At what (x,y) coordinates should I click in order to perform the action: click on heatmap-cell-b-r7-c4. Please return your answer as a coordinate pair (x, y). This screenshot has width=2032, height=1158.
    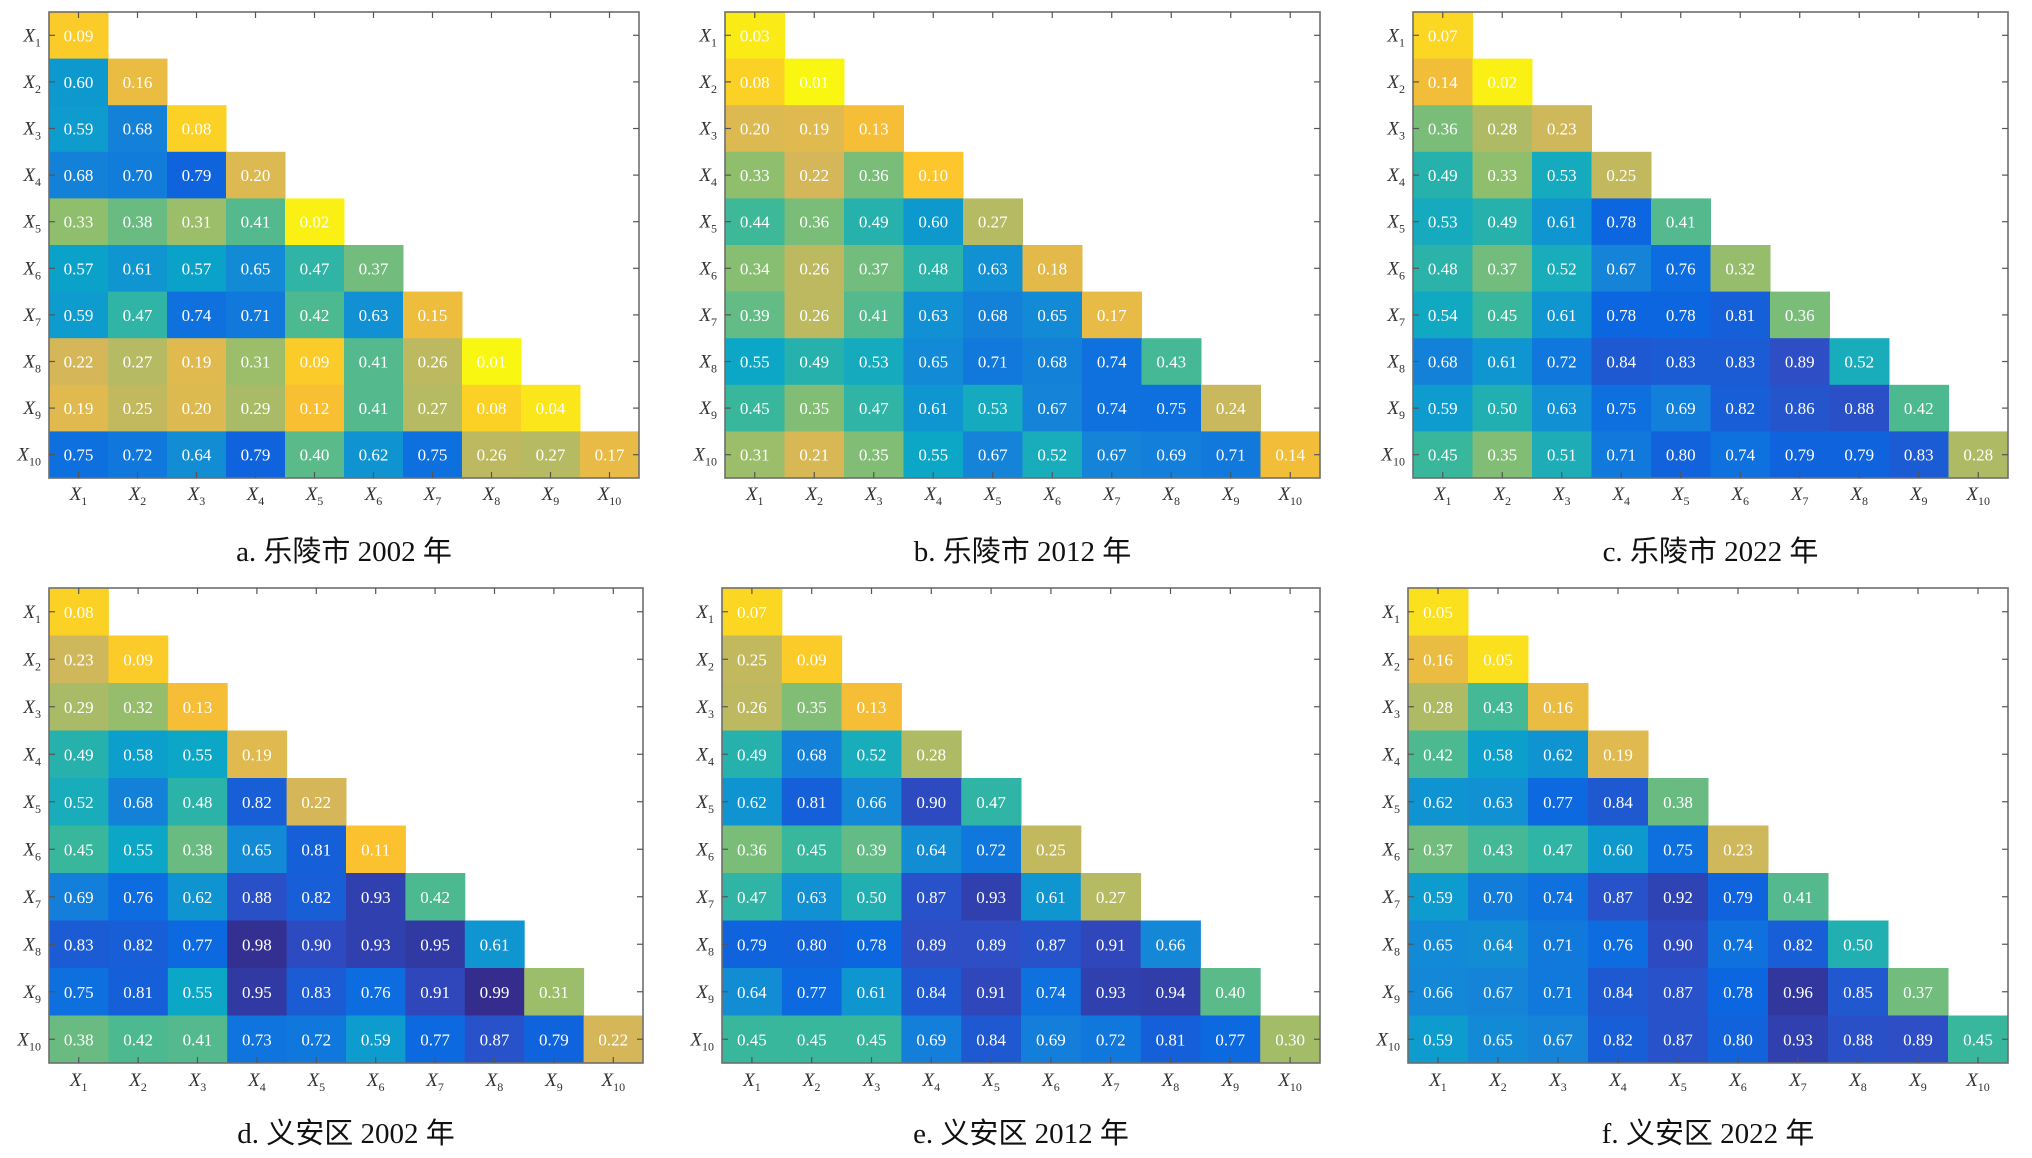
    Looking at the image, I should click on (933, 315).